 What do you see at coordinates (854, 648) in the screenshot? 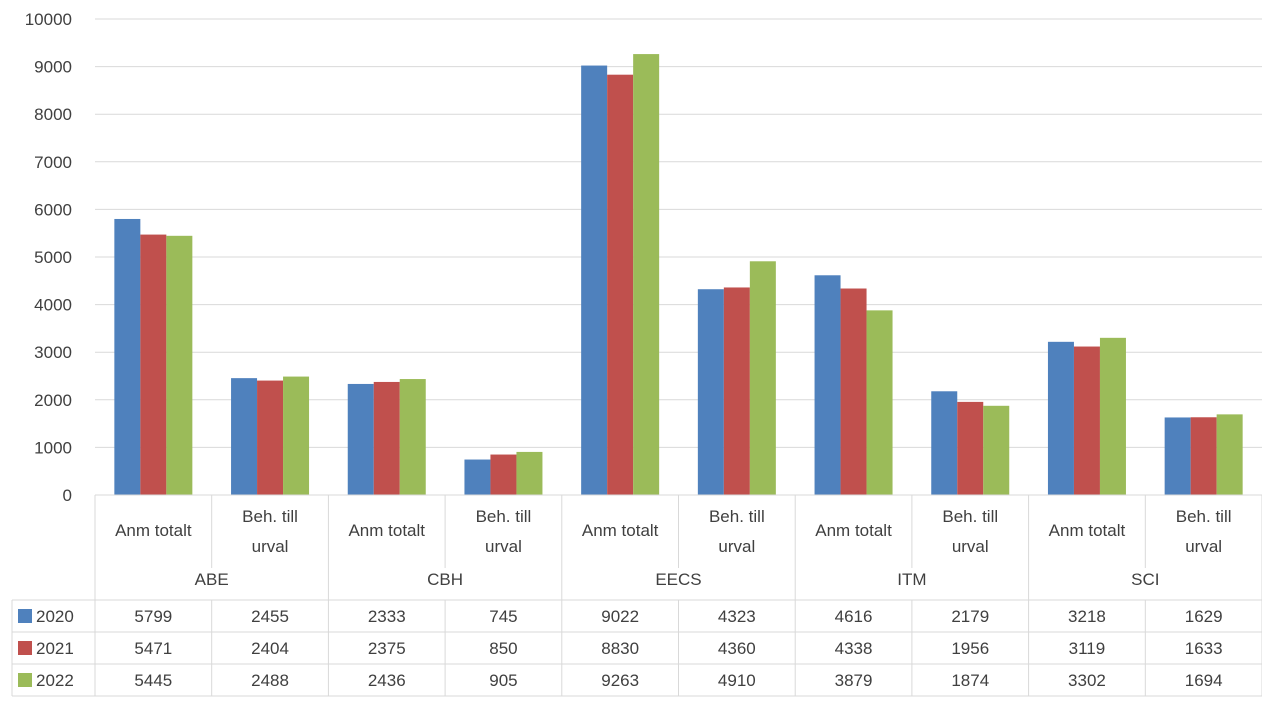
I see `table-cell: 4338` at bounding box center [854, 648].